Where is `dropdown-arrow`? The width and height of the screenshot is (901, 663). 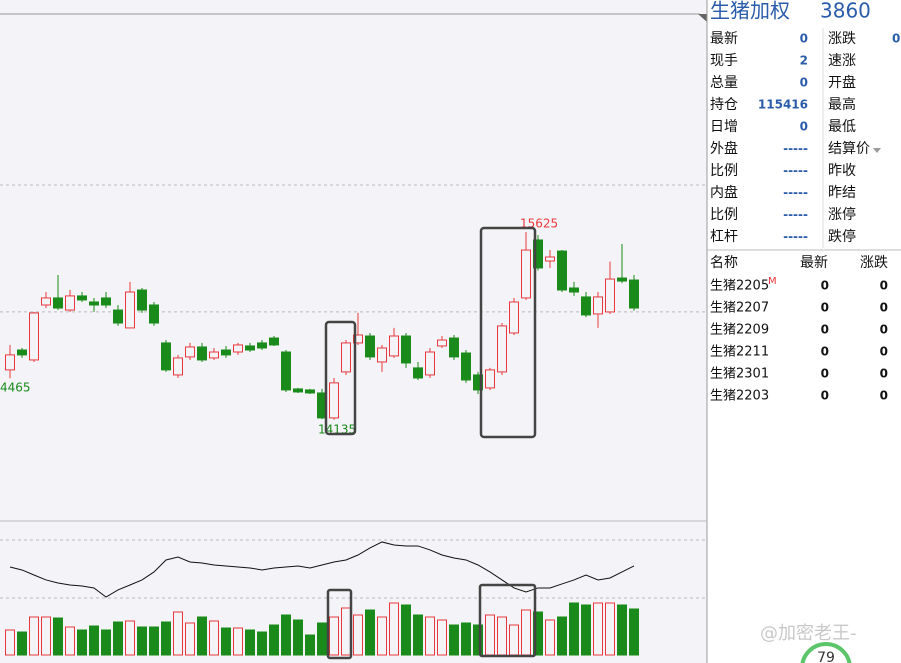 dropdown-arrow is located at coordinates (877, 150).